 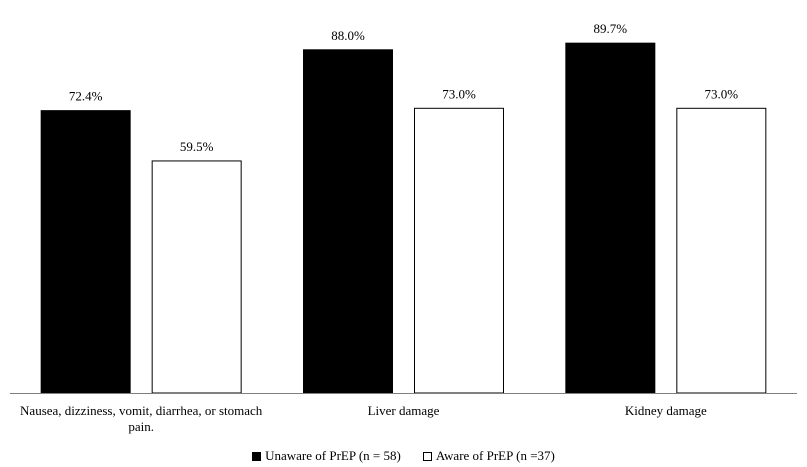 What do you see at coordinates (610, 218) in the screenshot?
I see `bar-s0-c2` at bounding box center [610, 218].